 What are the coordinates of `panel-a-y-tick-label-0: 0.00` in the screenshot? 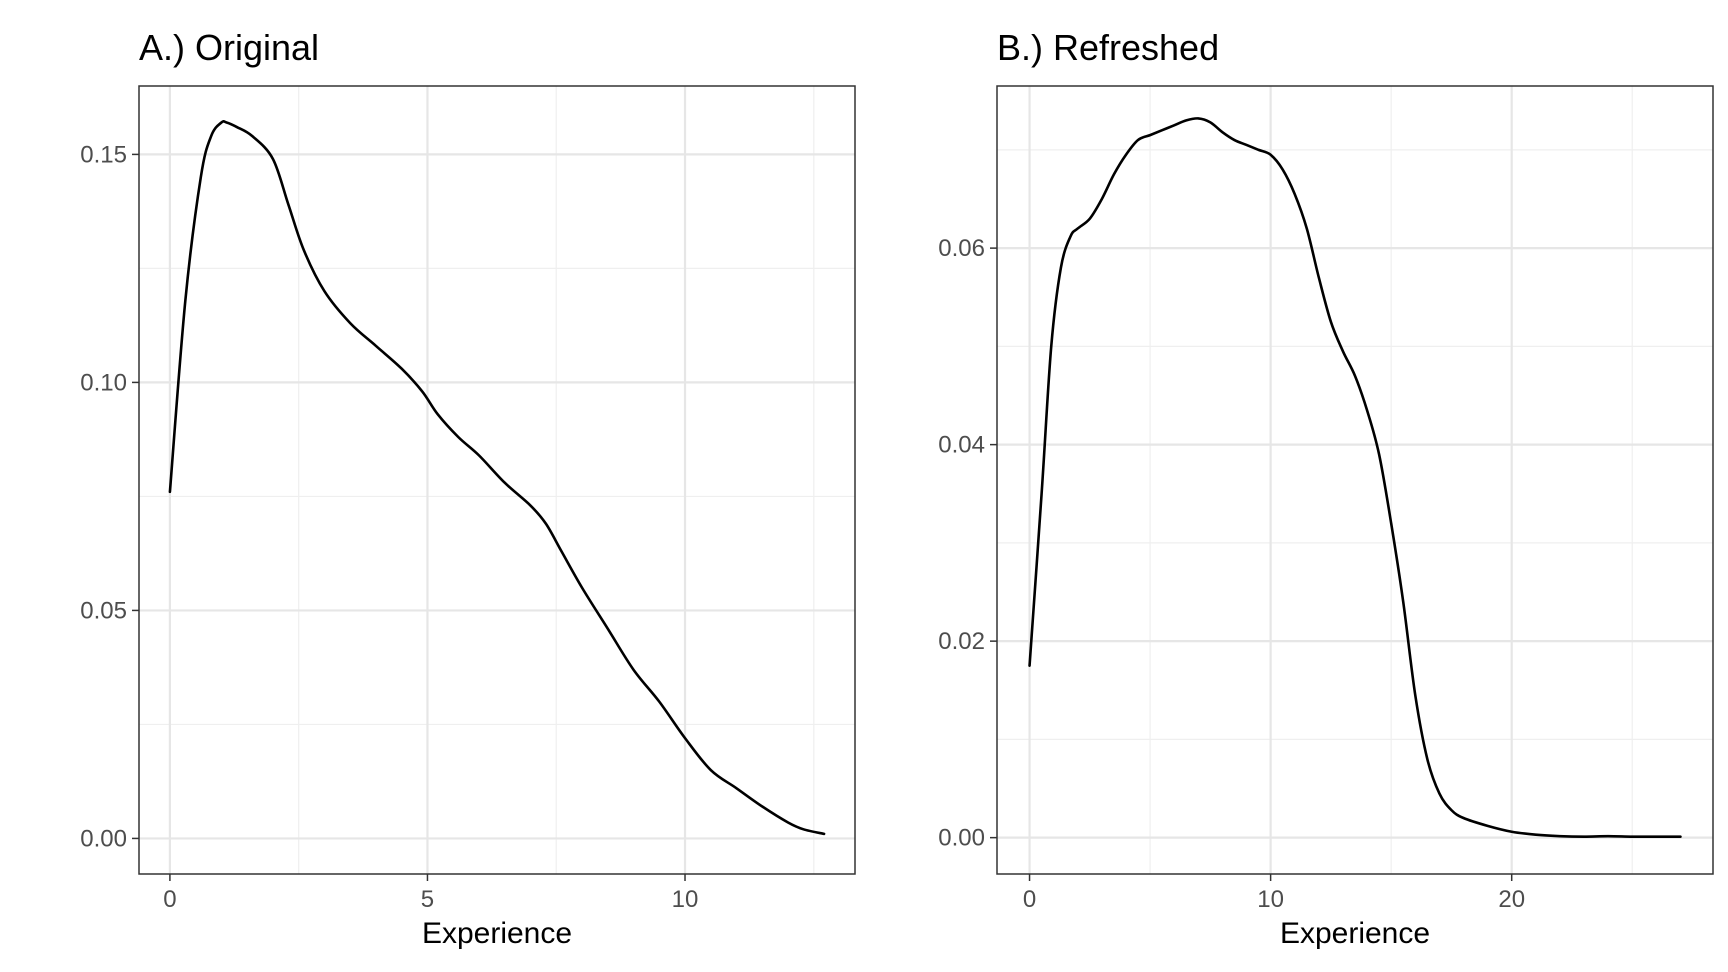 It's located at (103, 838).